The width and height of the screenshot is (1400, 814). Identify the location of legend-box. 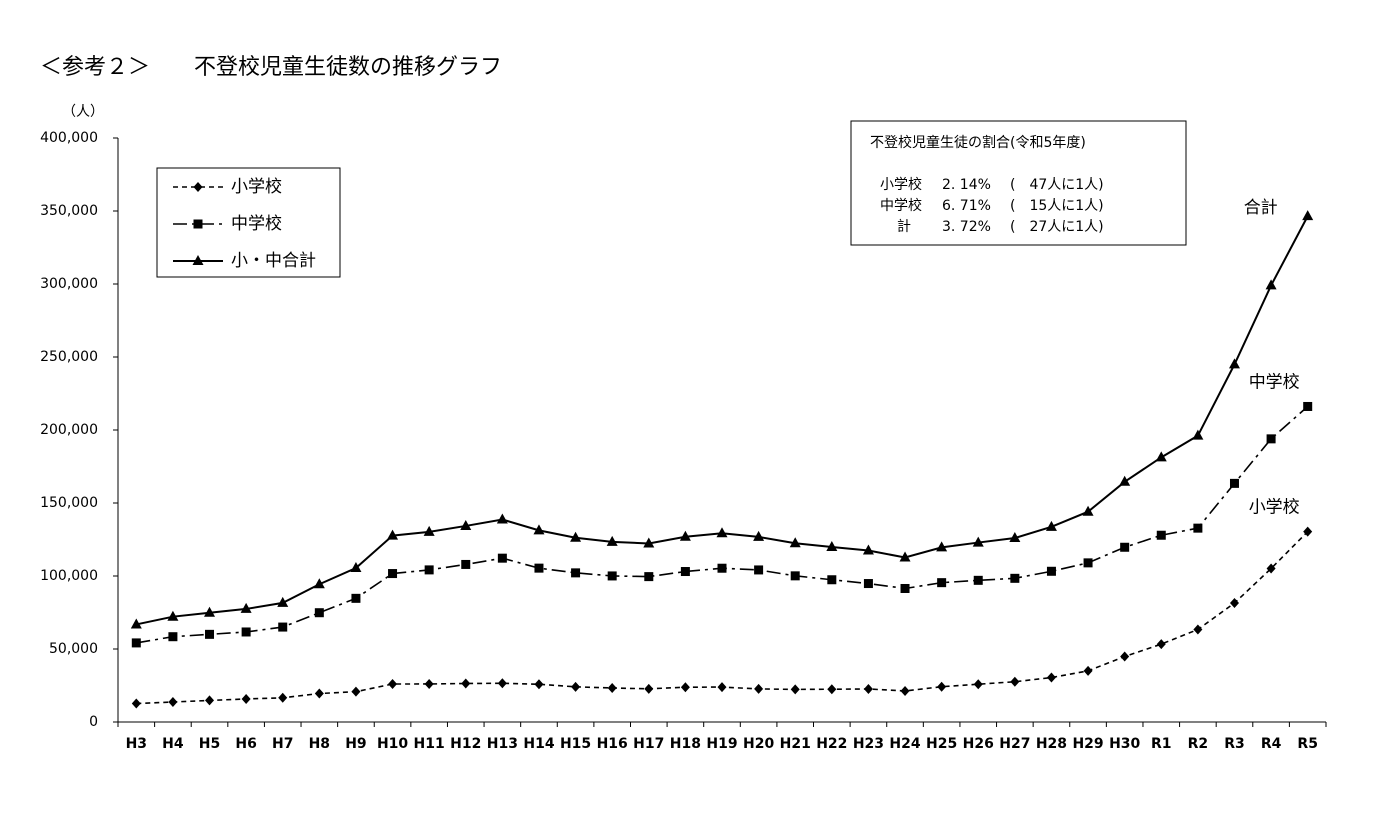
(248, 222).